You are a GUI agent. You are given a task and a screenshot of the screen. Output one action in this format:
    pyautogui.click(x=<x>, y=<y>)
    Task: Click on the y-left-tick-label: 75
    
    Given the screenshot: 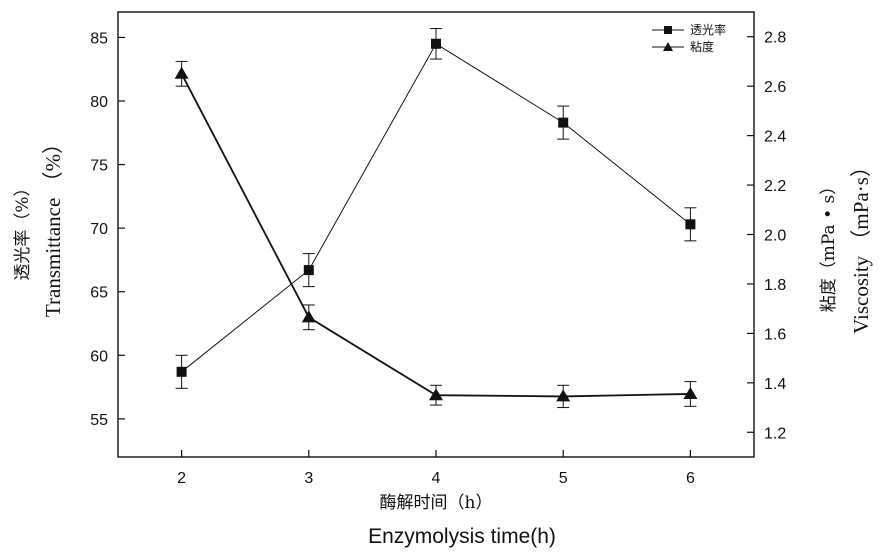 What is the action you would take?
    pyautogui.click(x=99, y=166)
    